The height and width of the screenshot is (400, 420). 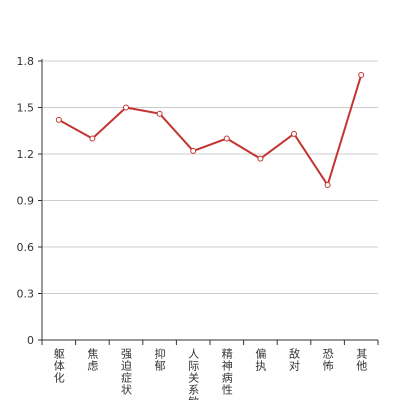 I want to click on x-tick-label: 抑郁, so click(x=159, y=359).